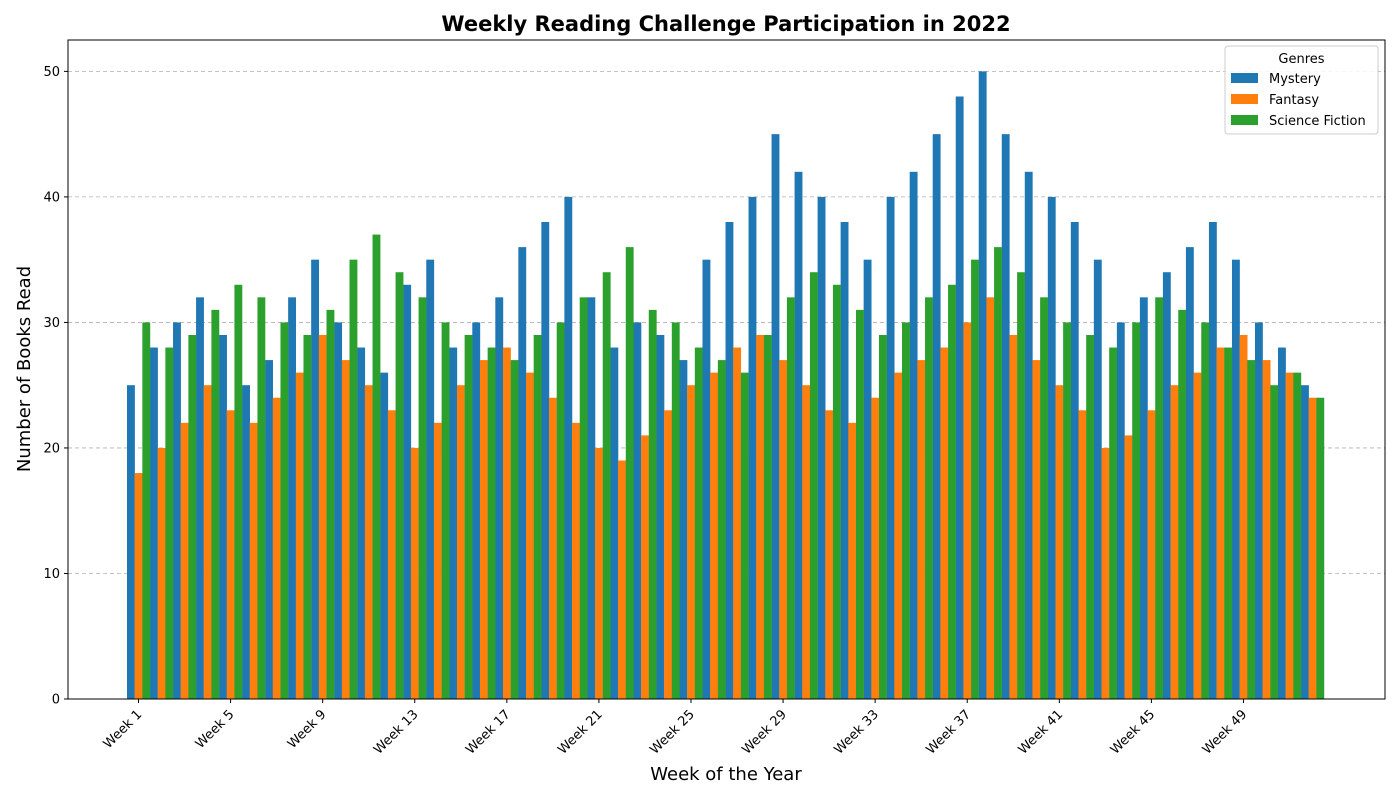 Image resolution: width=1400 pixels, height=800 pixels. I want to click on x-tick-label: Week 25, so click(672, 732).